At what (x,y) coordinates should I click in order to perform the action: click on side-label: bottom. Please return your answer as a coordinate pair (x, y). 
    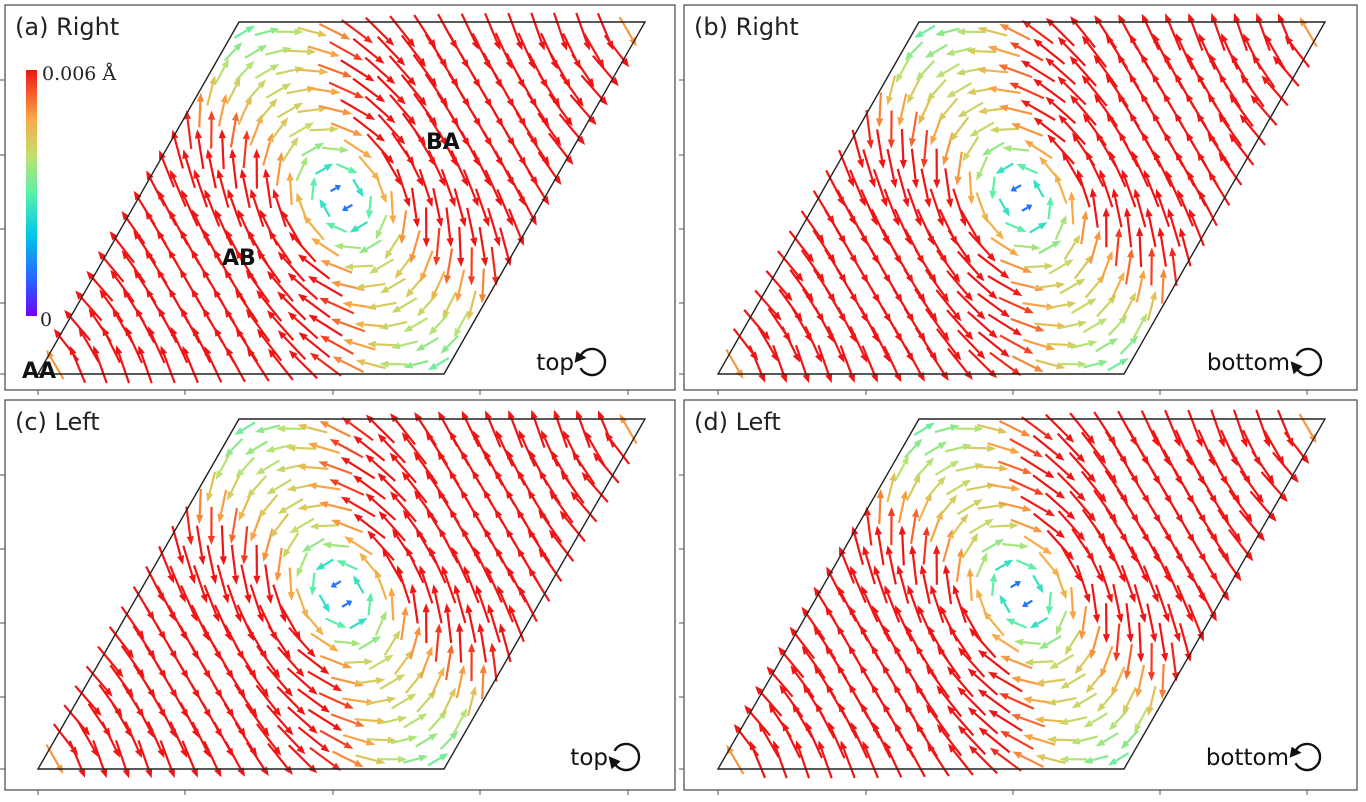
    Looking at the image, I should click on (1248, 363).